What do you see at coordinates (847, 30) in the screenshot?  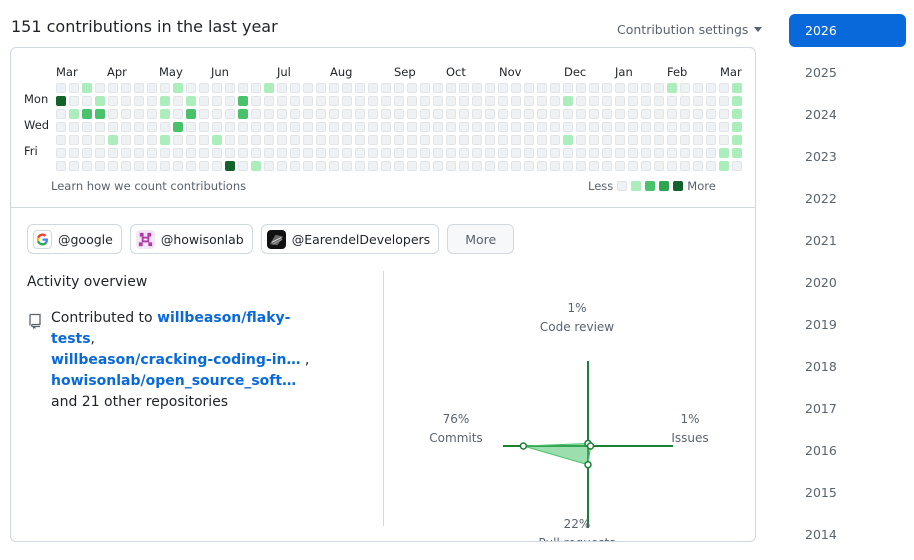 I see `year-link-2026: 2026` at bounding box center [847, 30].